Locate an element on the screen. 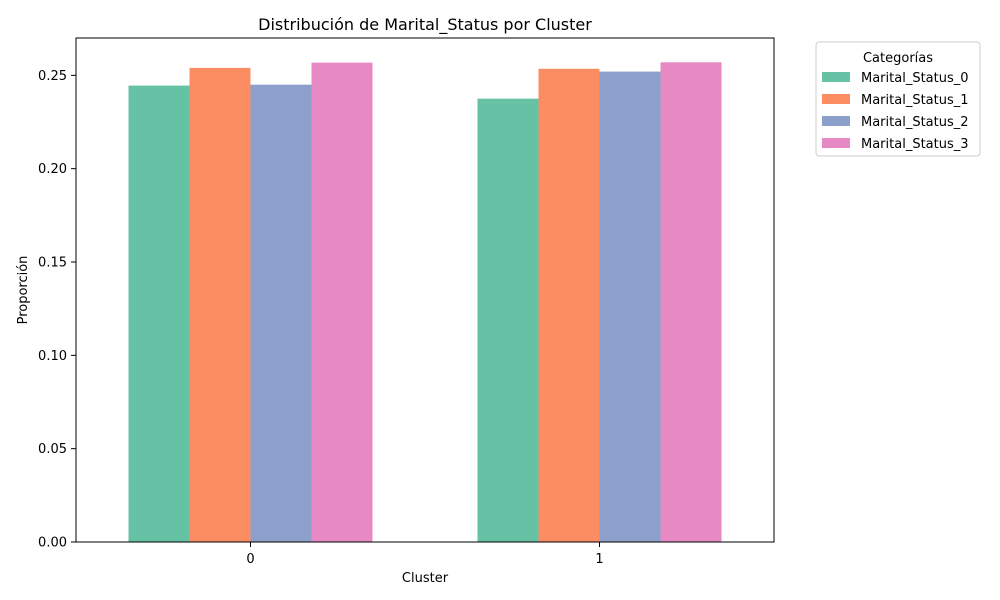  y-axis-title: Proporción is located at coordinates (23, 290).